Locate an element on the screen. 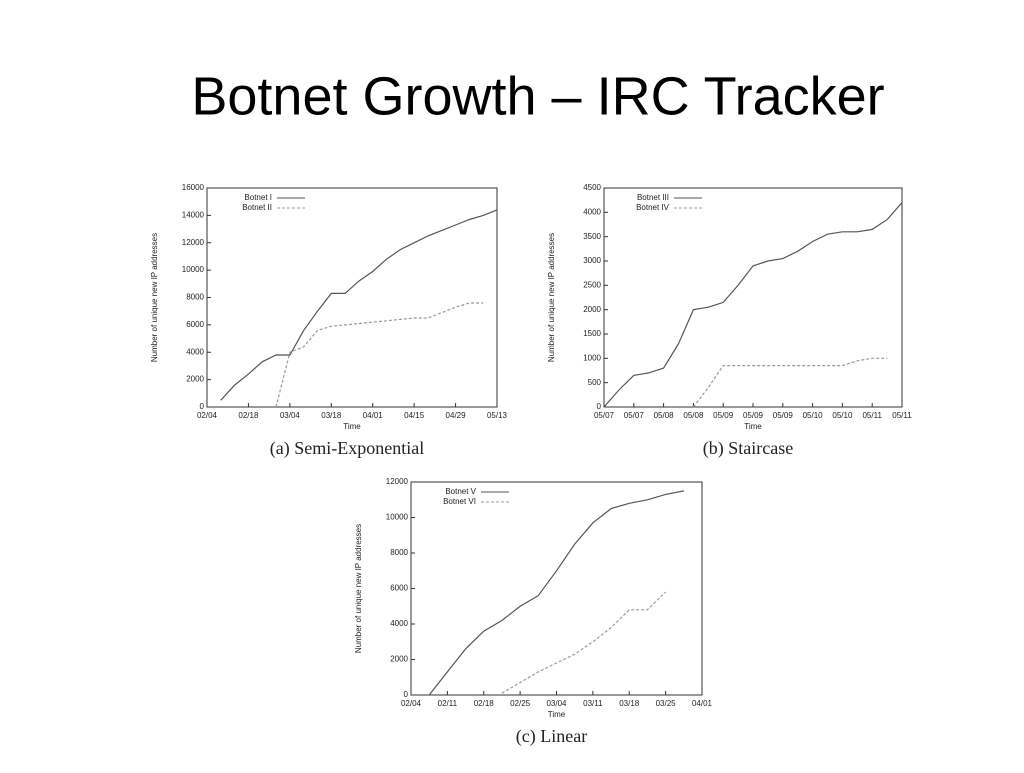 Image resolution: width=1024 pixels, height=773 pixels. x-tick-label: 04/15 is located at coordinates (414, 415).